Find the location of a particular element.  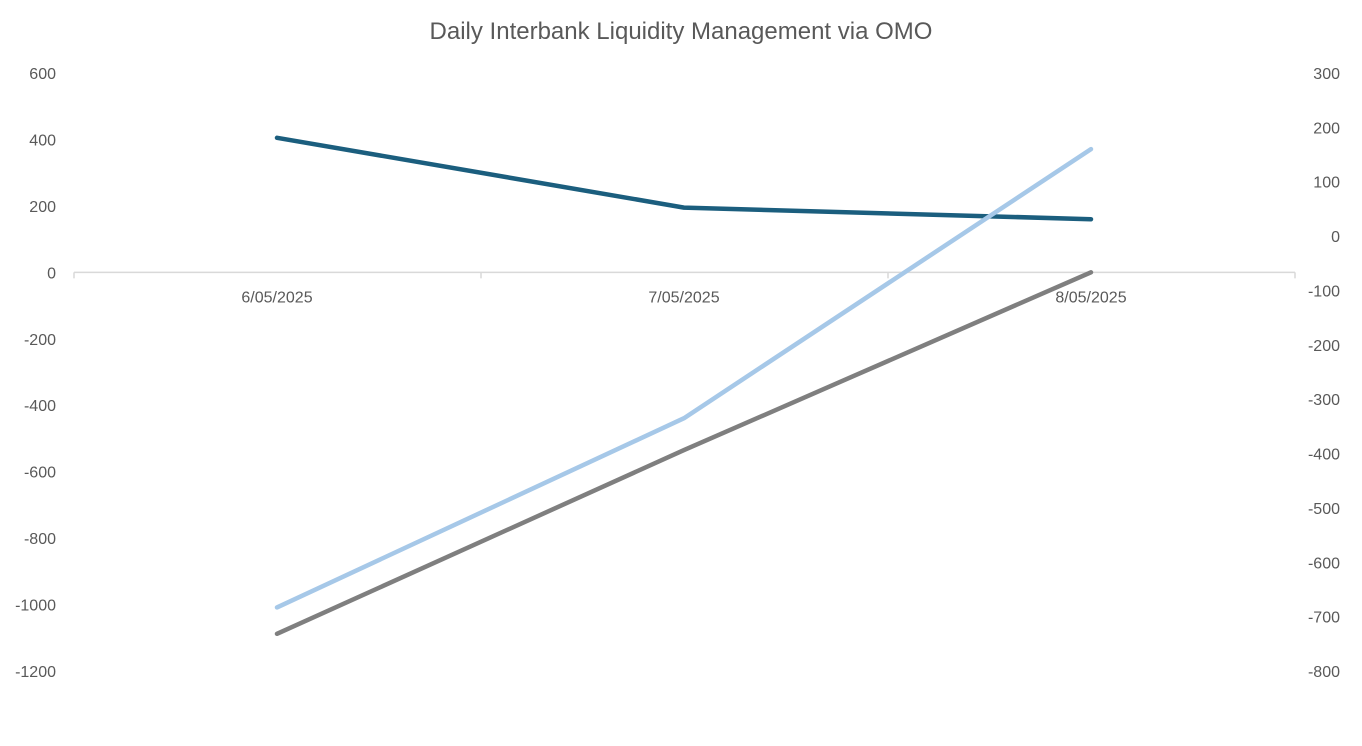

y-right-tick-label: -500 is located at coordinates (1324, 509).